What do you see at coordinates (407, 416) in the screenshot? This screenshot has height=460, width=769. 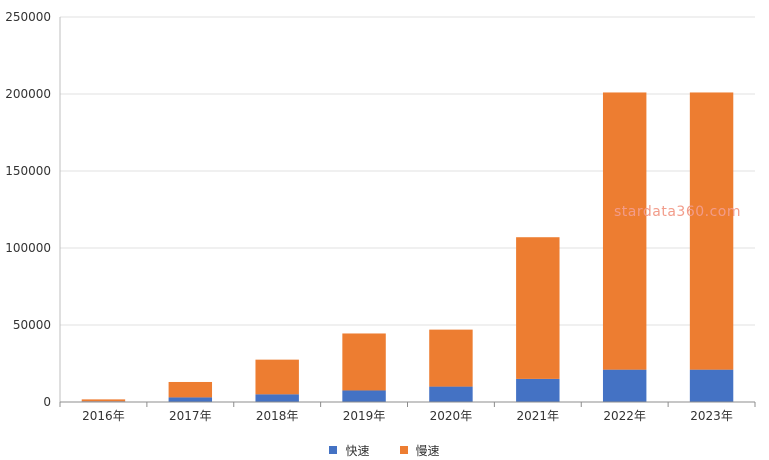 I see `x-tick-labels: 2016年 2017年 2018年 2019年 2020年 2021年 2022年 2023年` at bounding box center [407, 416].